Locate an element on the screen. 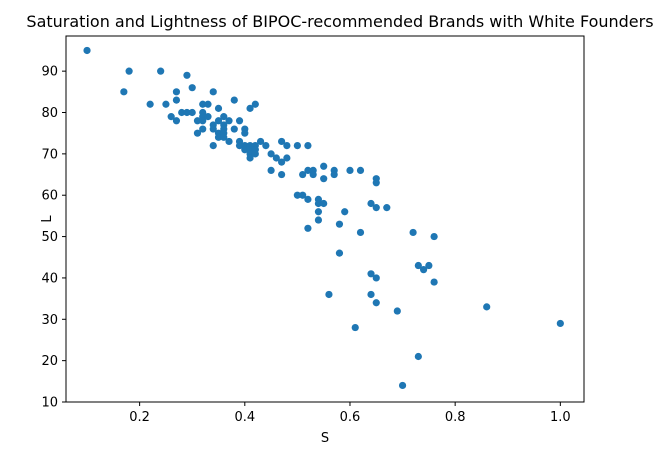  x-tick-label: 0.8 is located at coordinates (455, 417).